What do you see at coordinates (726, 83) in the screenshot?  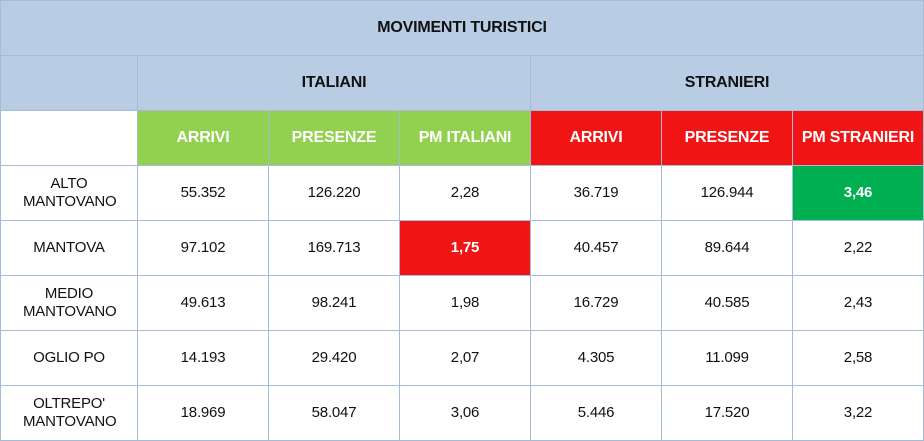 I see `group-header: STRANIERI` at bounding box center [726, 83].